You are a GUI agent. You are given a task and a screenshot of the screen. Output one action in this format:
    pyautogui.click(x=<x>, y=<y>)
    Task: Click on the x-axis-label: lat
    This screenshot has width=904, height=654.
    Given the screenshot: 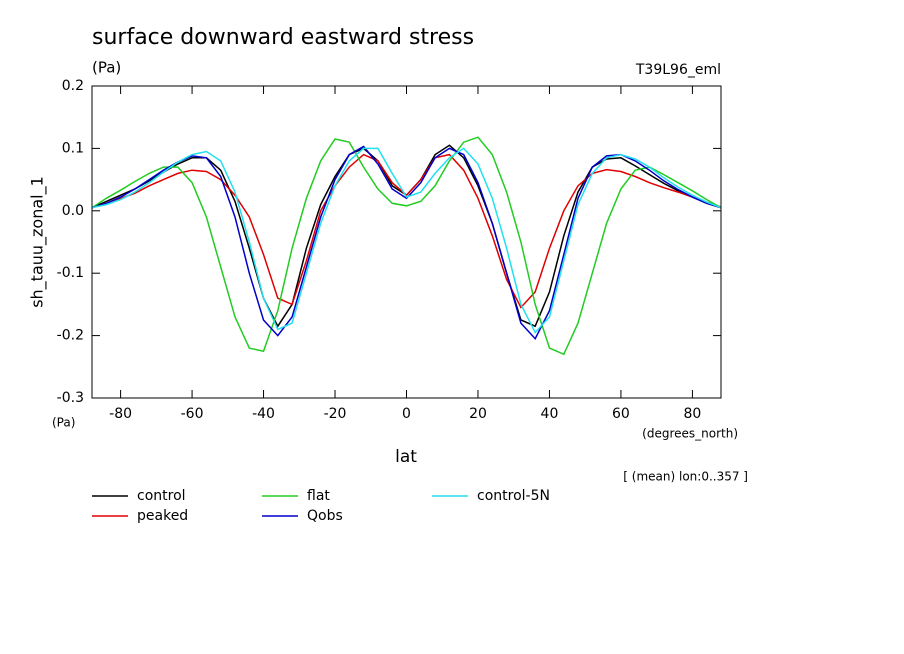 What is the action you would take?
    pyautogui.click(x=406, y=457)
    